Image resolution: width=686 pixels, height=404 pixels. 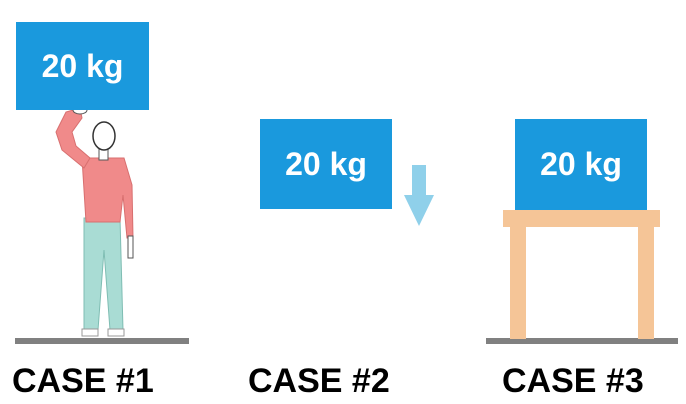 I want to click on weight-box-label-case-2: 20 kg, so click(x=326, y=163).